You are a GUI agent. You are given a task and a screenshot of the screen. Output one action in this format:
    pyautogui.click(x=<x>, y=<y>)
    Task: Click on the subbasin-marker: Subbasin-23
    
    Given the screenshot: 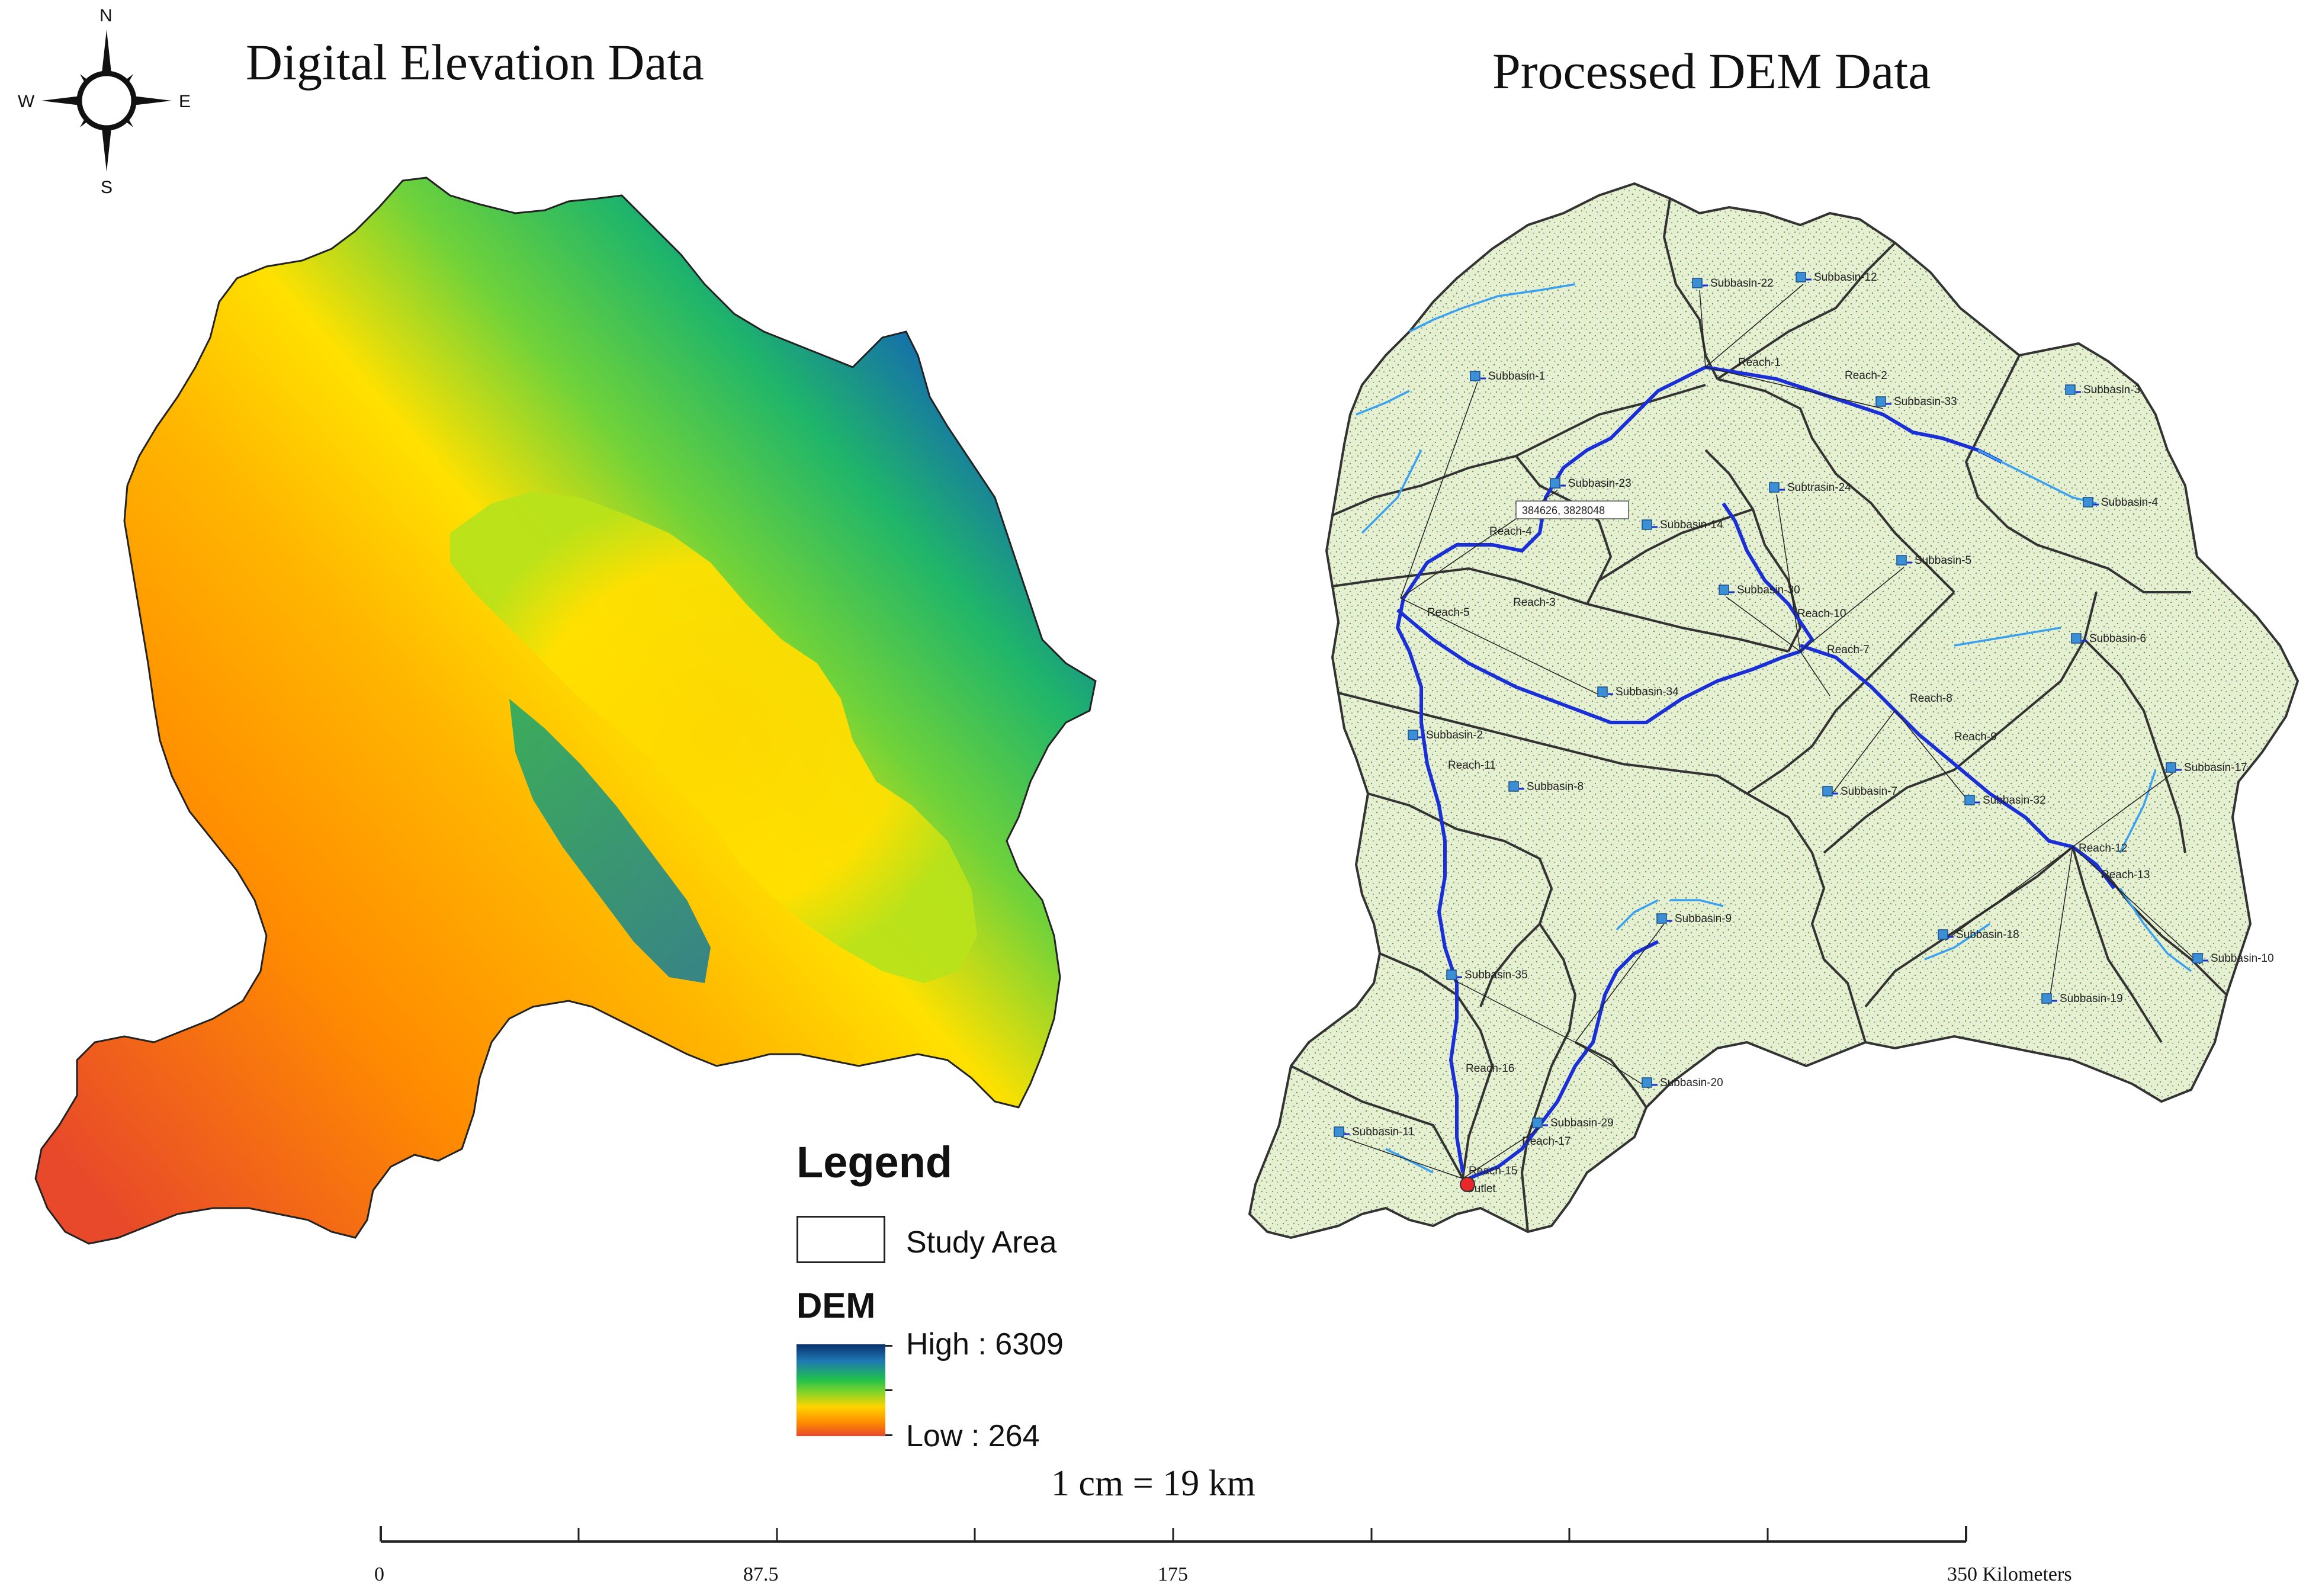 What is the action you would take?
    pyautogui.click(x=1591, y=483)
    